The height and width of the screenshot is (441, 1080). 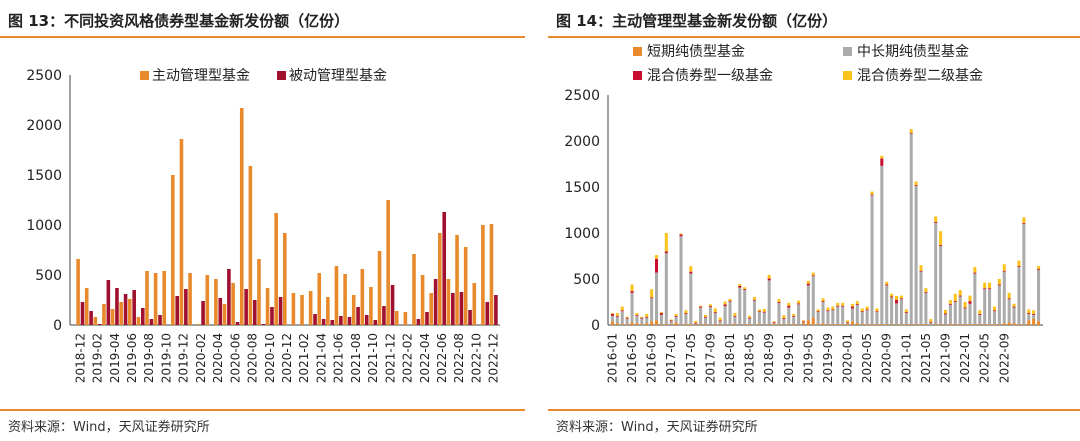 What do you see at coordinates (149, 358) in the screenshot?
I see `left-x-tick-label: 2019-08` at bounding box center [149, 358].